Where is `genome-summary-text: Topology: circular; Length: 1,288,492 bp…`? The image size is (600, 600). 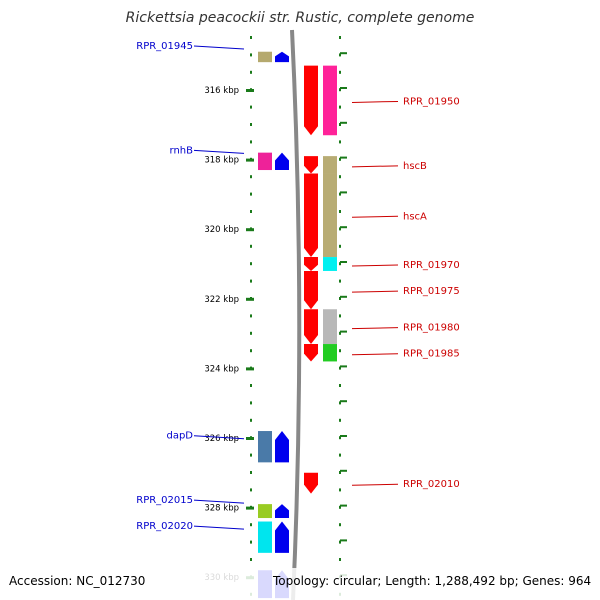
genome-summary-text: Topology: circular; Length: 1,288,492 bp… is located at coordinates (432, 581).